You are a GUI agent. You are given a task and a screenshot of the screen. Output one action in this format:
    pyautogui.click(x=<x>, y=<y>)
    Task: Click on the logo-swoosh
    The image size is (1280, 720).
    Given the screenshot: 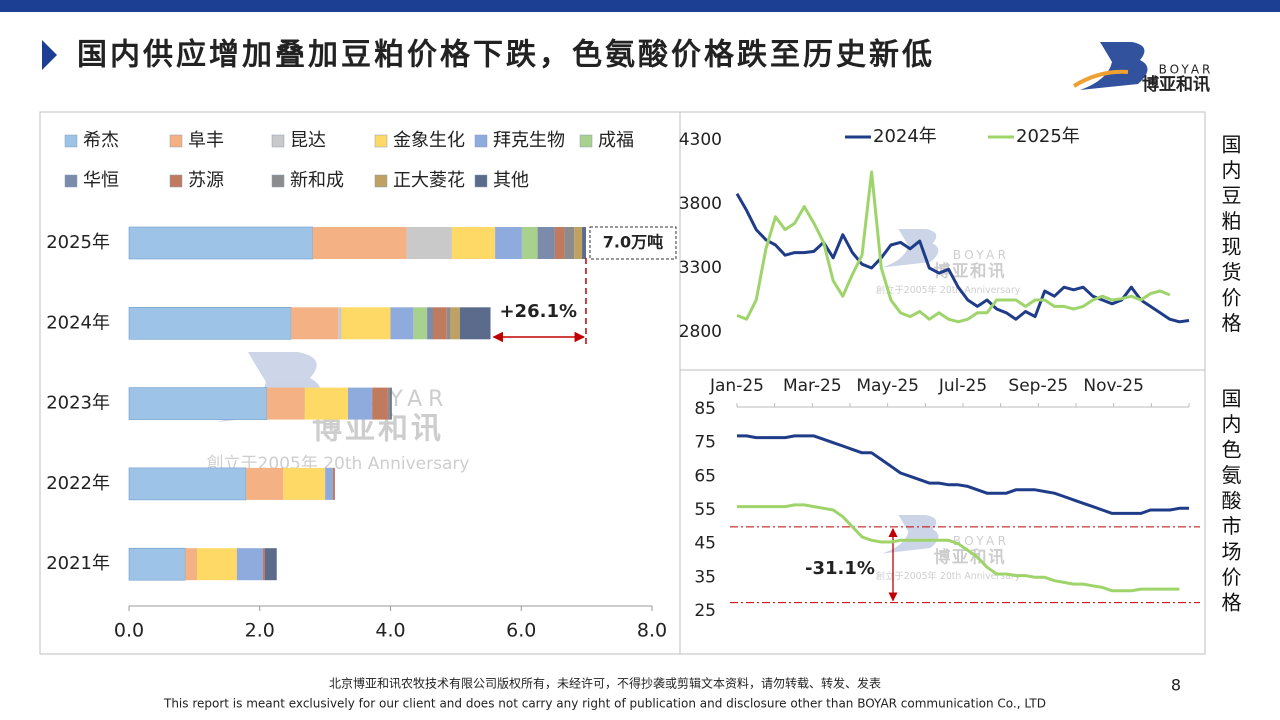 What is the action you would take?
    pyautogui.click(x=1100, y=78)
    